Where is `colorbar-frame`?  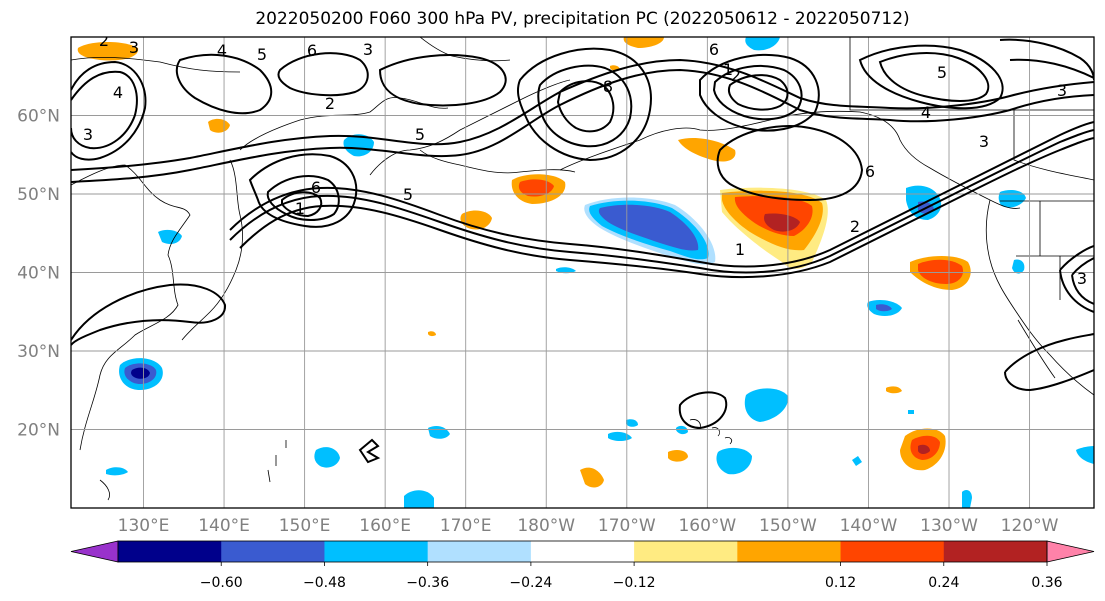 colorbar-frame is located at coordinates (582, 551).